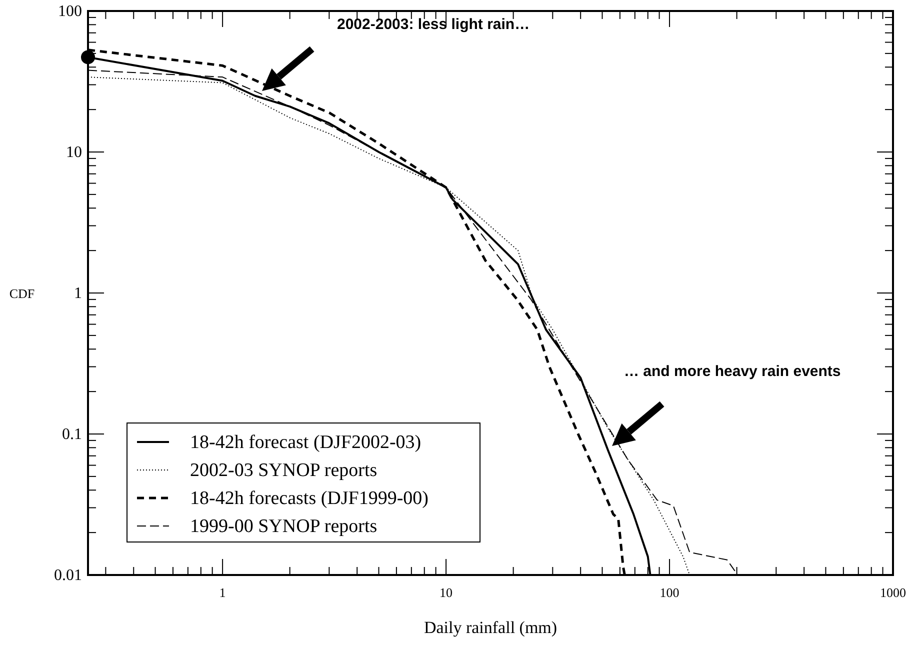 The width and height of the screenshot is (924, 655). What do you see at coordinates (78, 293) in the screenshot?
I see `y-tick-label: 1` at bounding box center [78, 293].